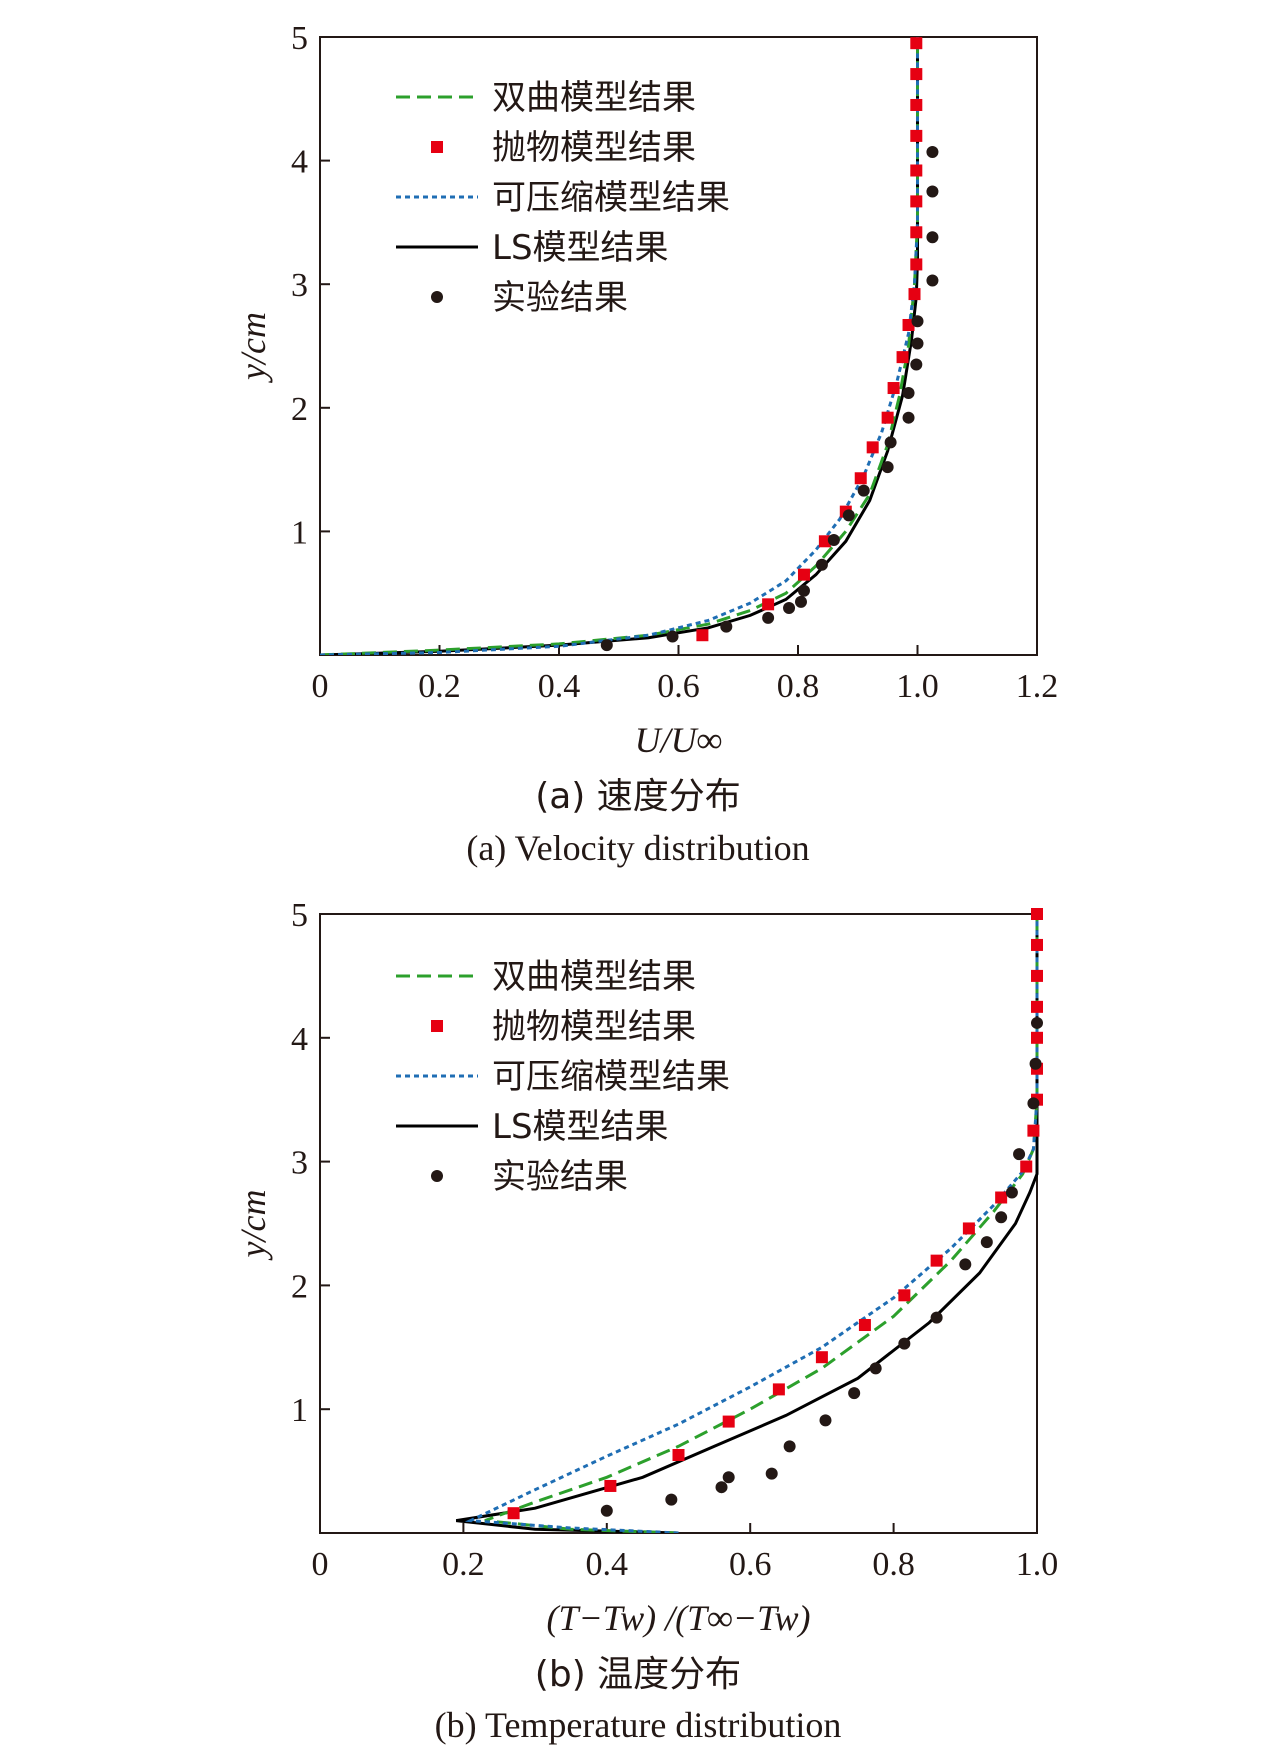 This screenshot has height=1746, width=1276. What do you see at coordinates (580, 1127) in the screenshot?
I see `legend-label: LS模型结果` at bounding box center [580, 1127].